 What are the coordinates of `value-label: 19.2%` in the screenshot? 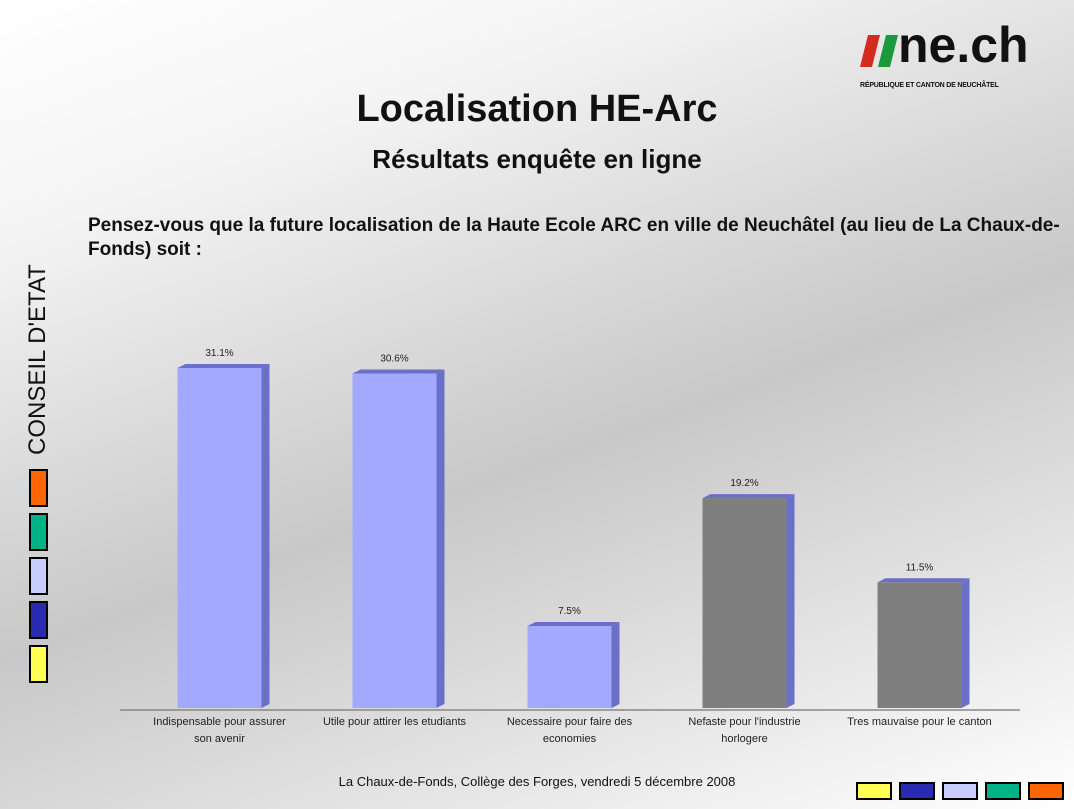 It's located at (744, 483).